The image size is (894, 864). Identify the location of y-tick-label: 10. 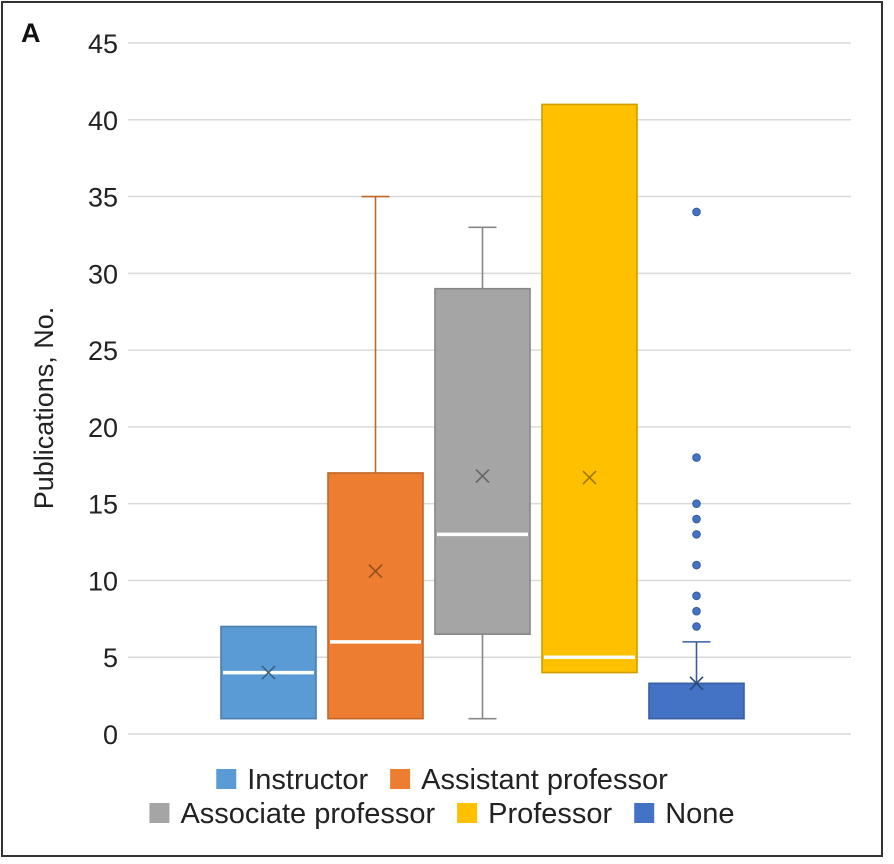
(103, 581).